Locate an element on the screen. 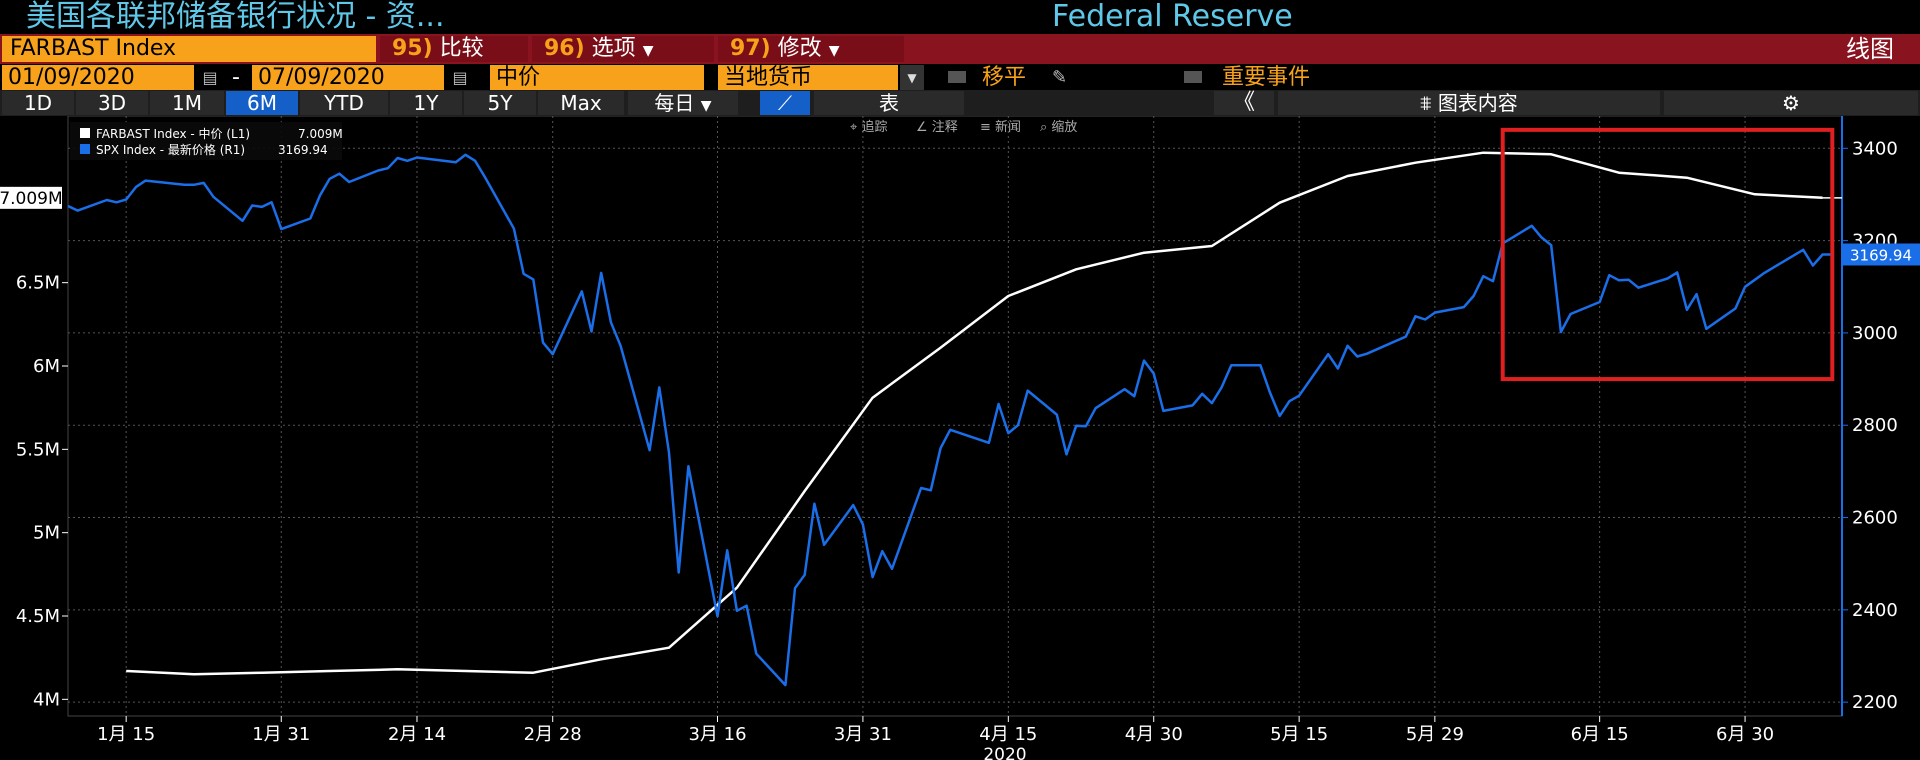 This screenshot has width=1920, height=760. line-chart-icon: ⟋ is located at coordinates (785, 103).